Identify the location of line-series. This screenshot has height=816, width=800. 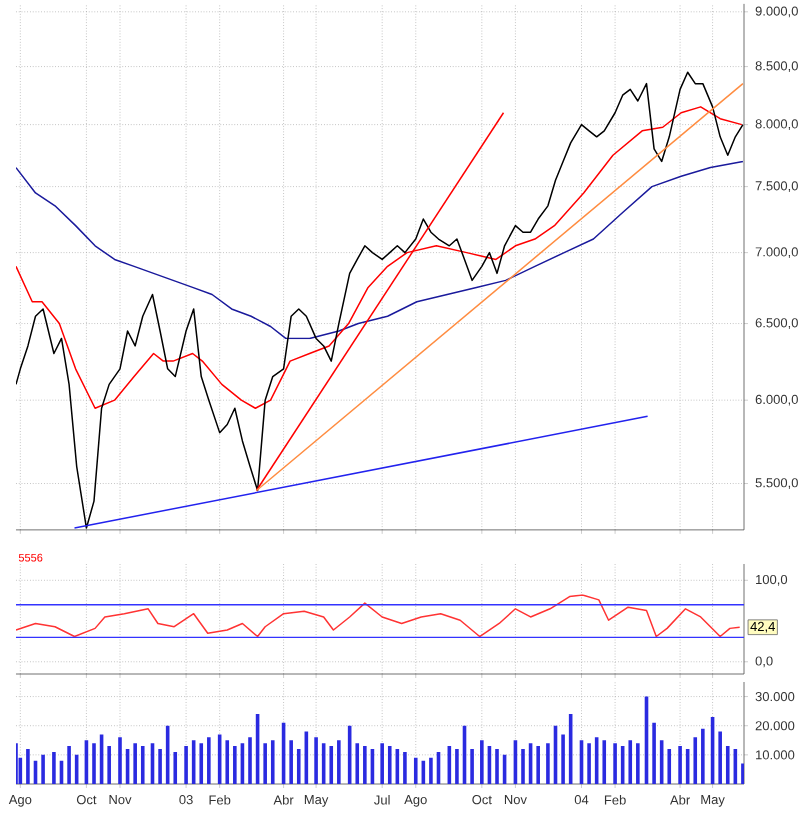
(378, 616).